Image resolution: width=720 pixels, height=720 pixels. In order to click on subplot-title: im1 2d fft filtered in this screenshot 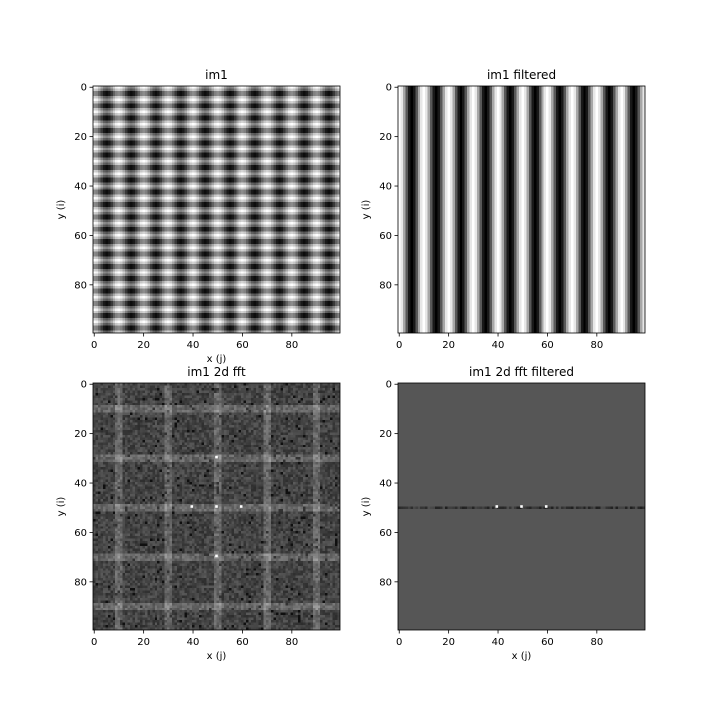, I will do `click(521, 372)`.